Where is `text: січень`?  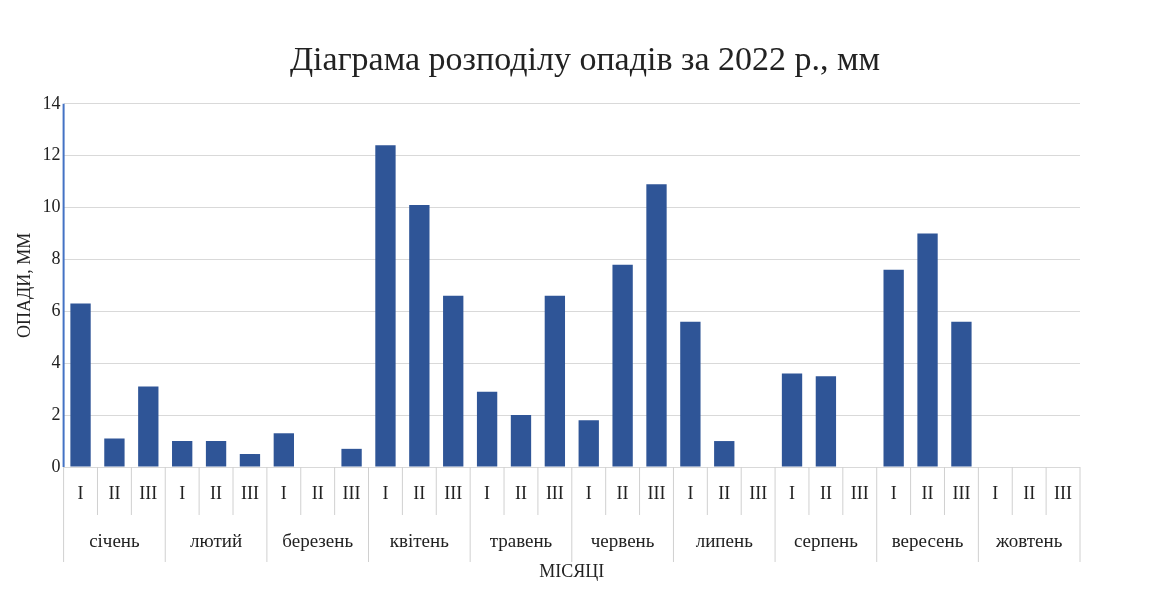
text: січень is located at coordinates (115, 540).